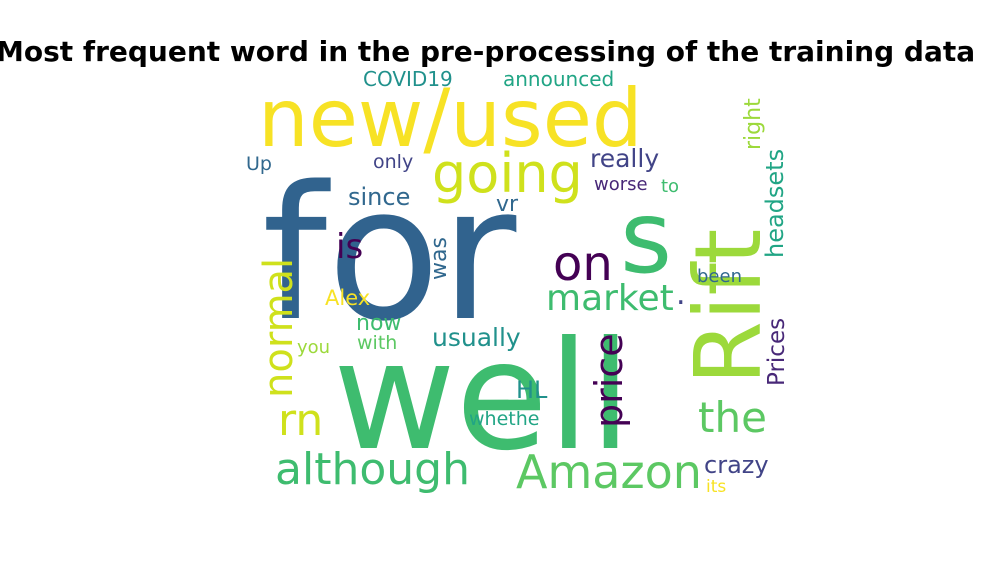 Image resolution: width=1008 pixels, height=576 pixels. Describe the element at coordinates (259, 164) in the screenshot. I see `word-up: Up` at that location.